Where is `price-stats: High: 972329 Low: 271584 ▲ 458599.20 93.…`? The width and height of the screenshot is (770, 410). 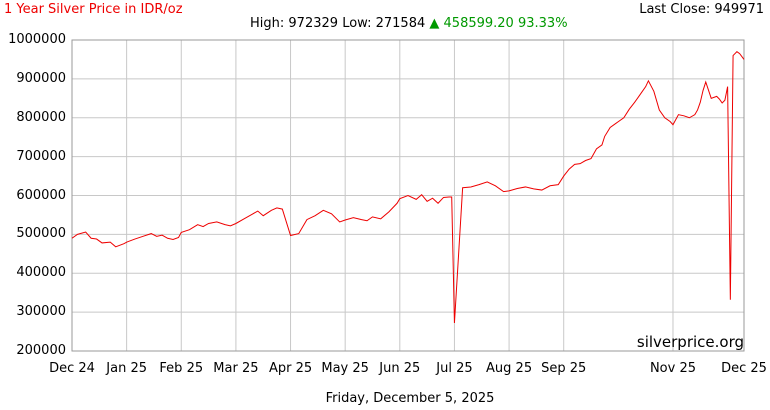
price-stats: High: 972329 Low: 271584 ▲ 458599.20 93.… is located at coordinates (409, 23).